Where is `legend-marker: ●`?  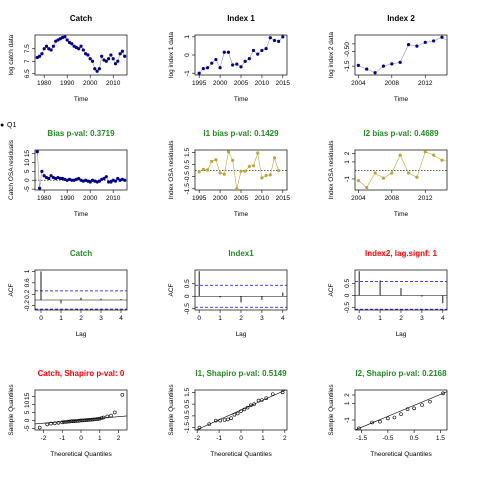
legend-marker: ● is located at coordinates (2, 125).